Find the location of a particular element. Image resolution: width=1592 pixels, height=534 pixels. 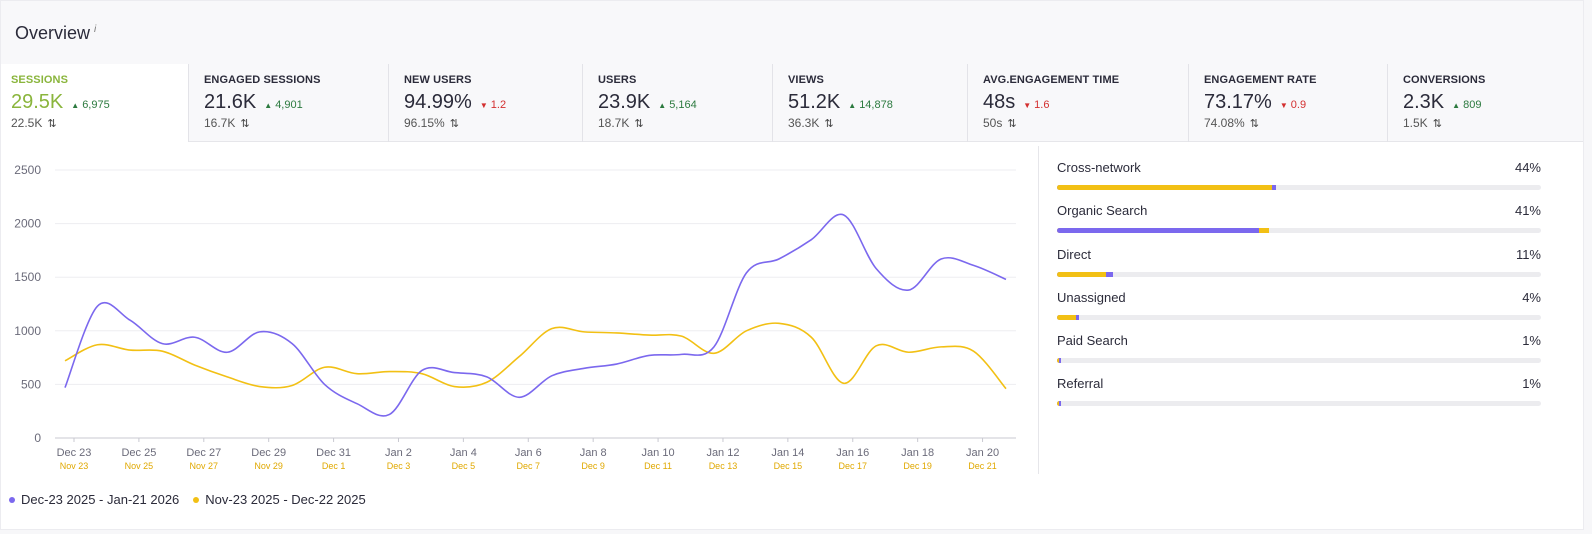

y-tick-label: 2500 is located at coordinates (27, 170).